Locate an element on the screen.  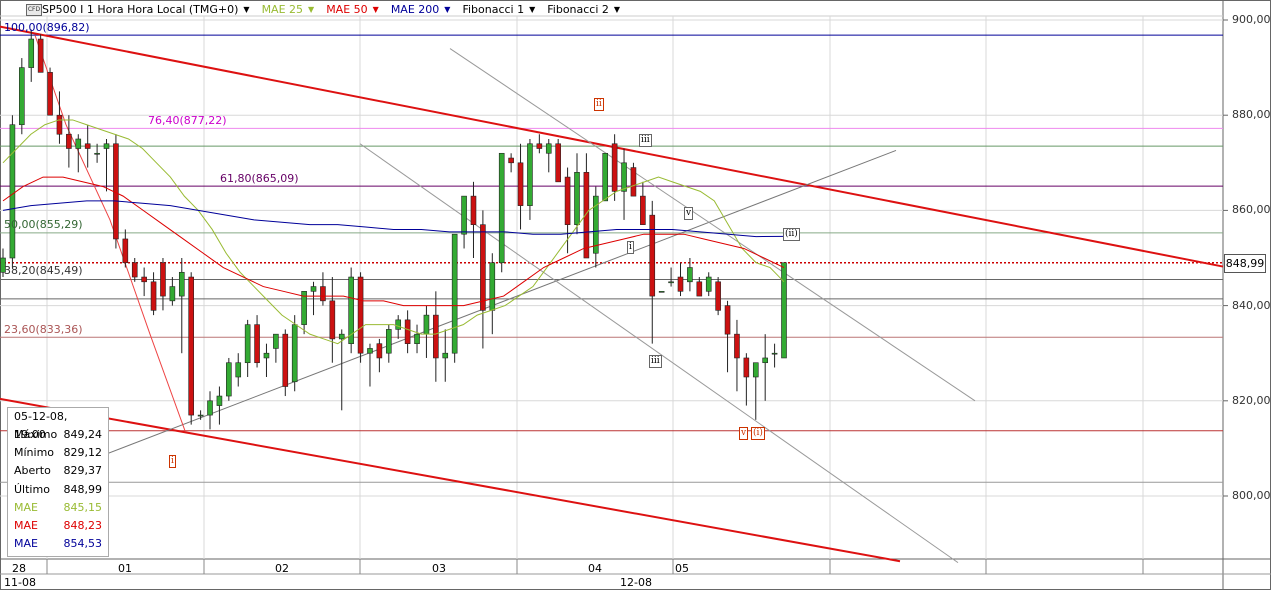
mae200-menu: MAE 200 ▼ is located at coordinates (421, 9).